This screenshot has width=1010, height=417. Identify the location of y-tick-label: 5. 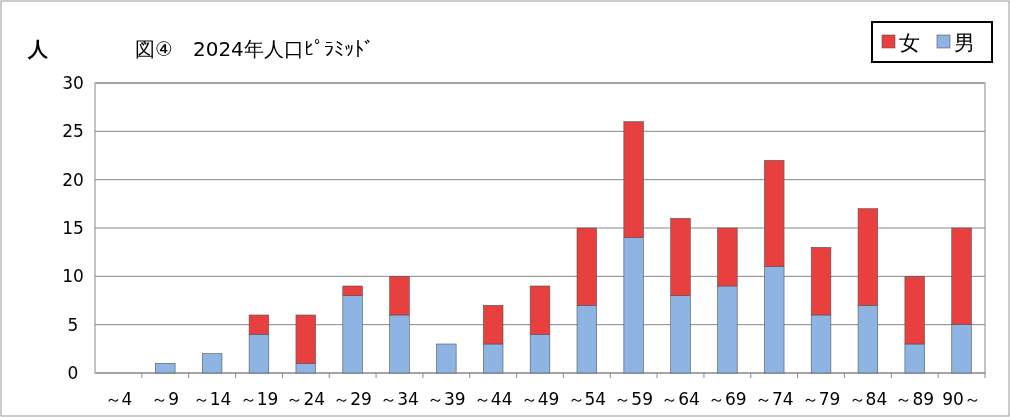
(73, 324).